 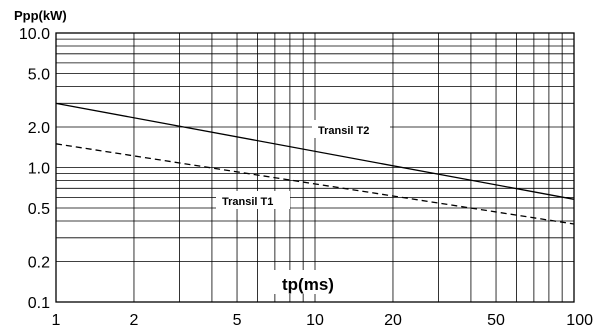 I want to click on label-bg-transil-t1, so click(x=253, y=200).